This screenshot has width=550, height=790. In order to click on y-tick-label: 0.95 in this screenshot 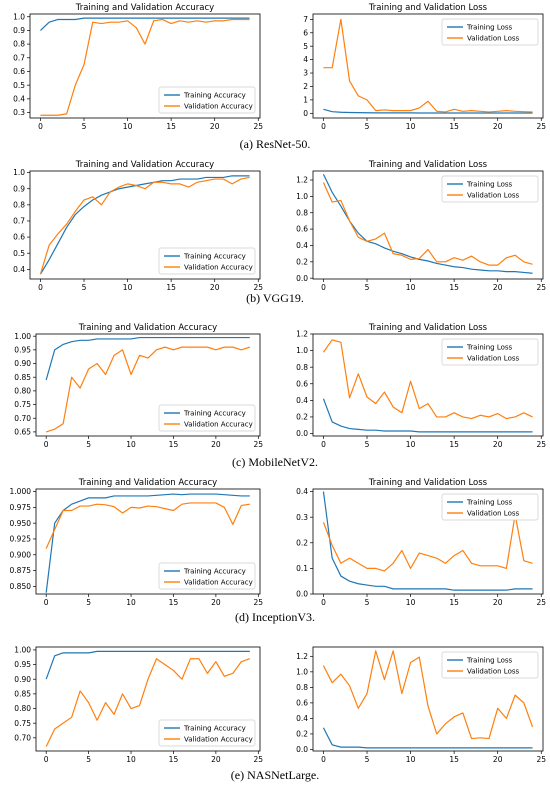, I will do `click(22, 664)`.